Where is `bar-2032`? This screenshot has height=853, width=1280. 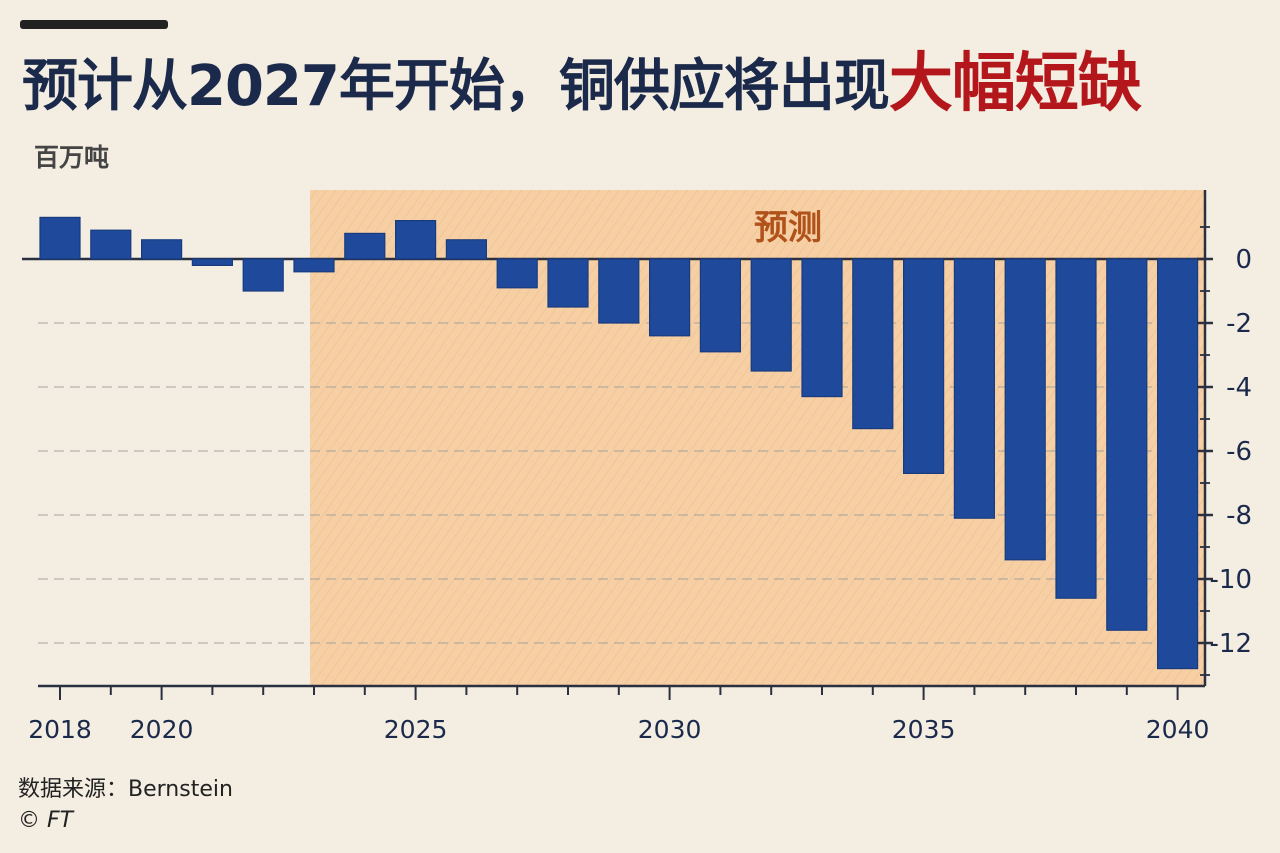
bar-2032 is located at coordinates (771, 315).